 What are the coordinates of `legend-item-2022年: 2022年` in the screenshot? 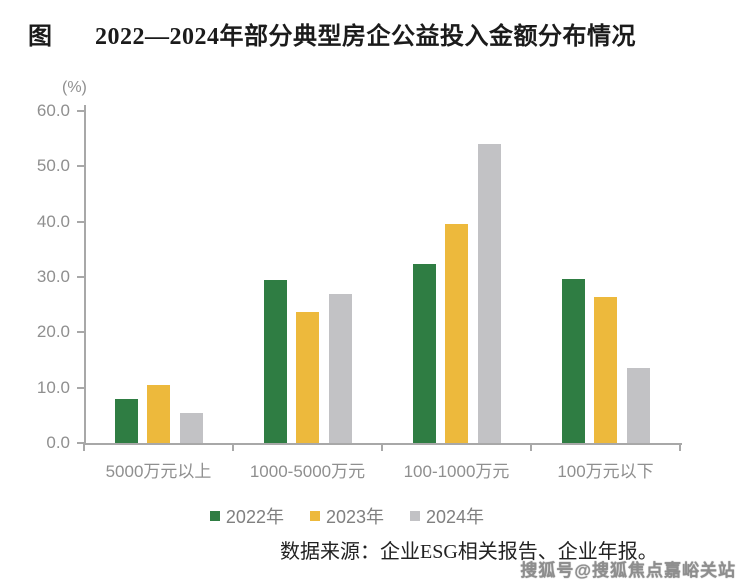 It's located at (246, 516).